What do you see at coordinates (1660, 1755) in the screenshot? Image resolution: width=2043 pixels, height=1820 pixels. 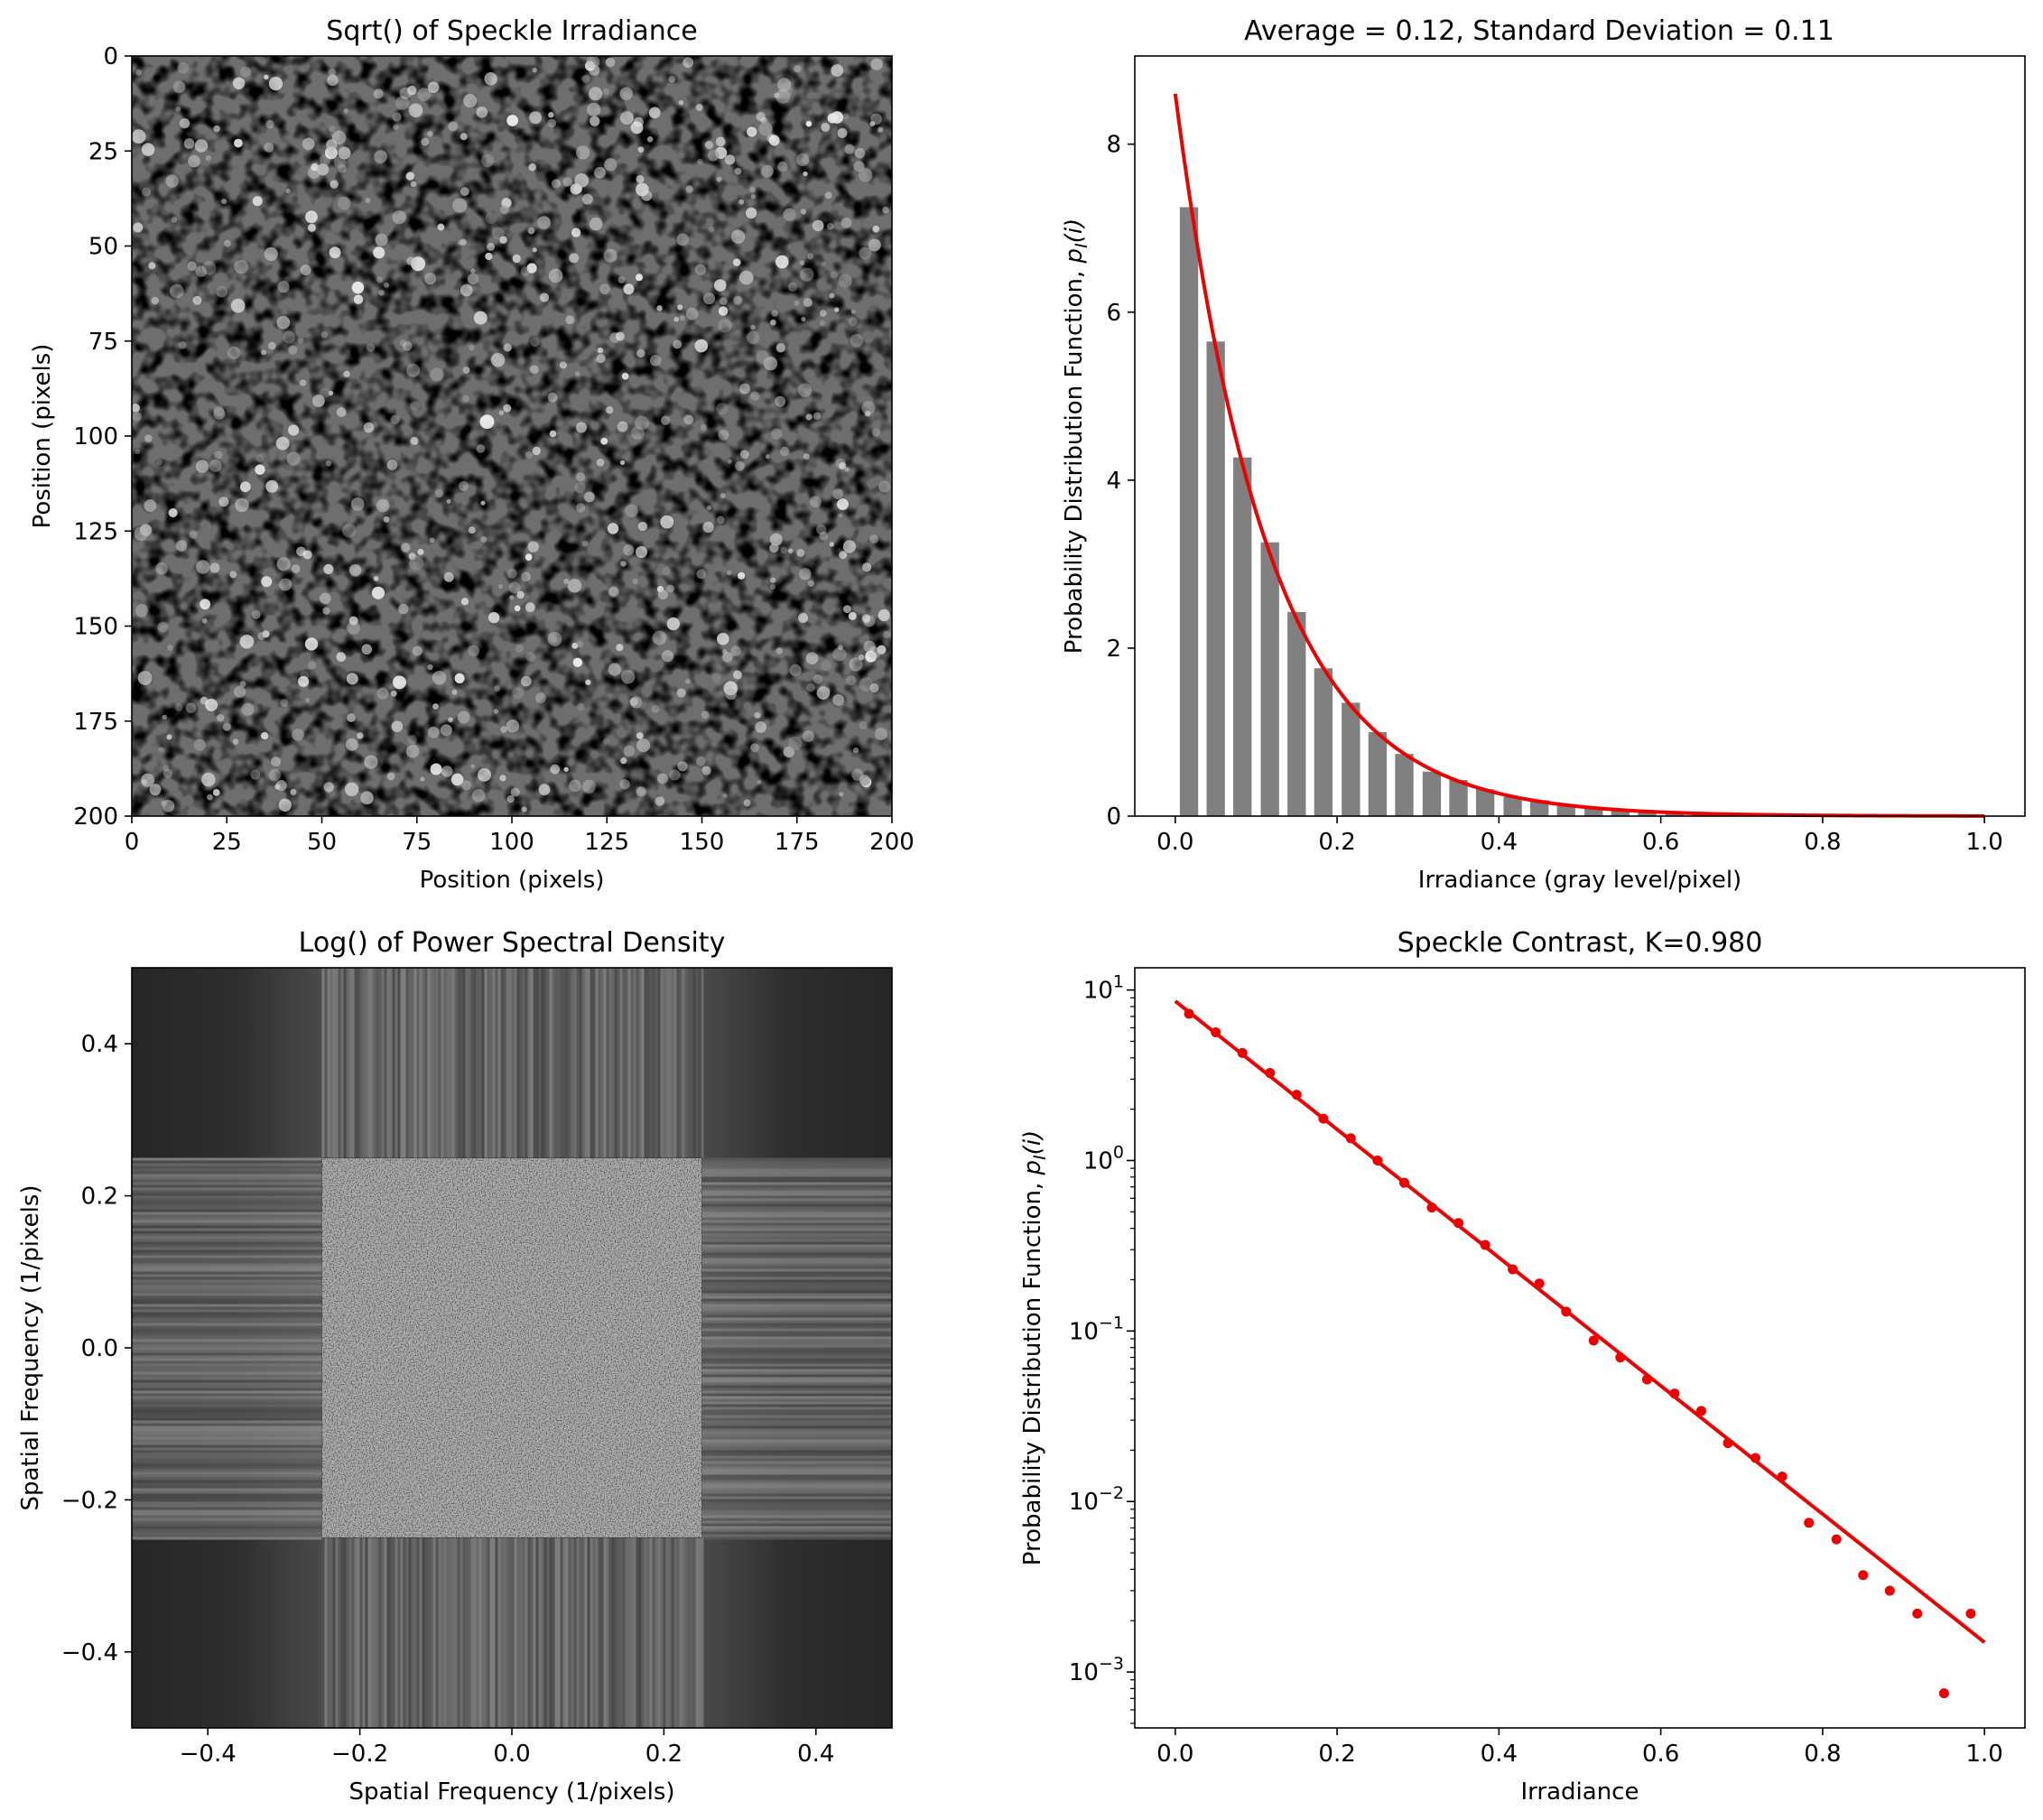 I see `p4-xtick-label-3: 0.6` at bounding box center [1660, 1755].